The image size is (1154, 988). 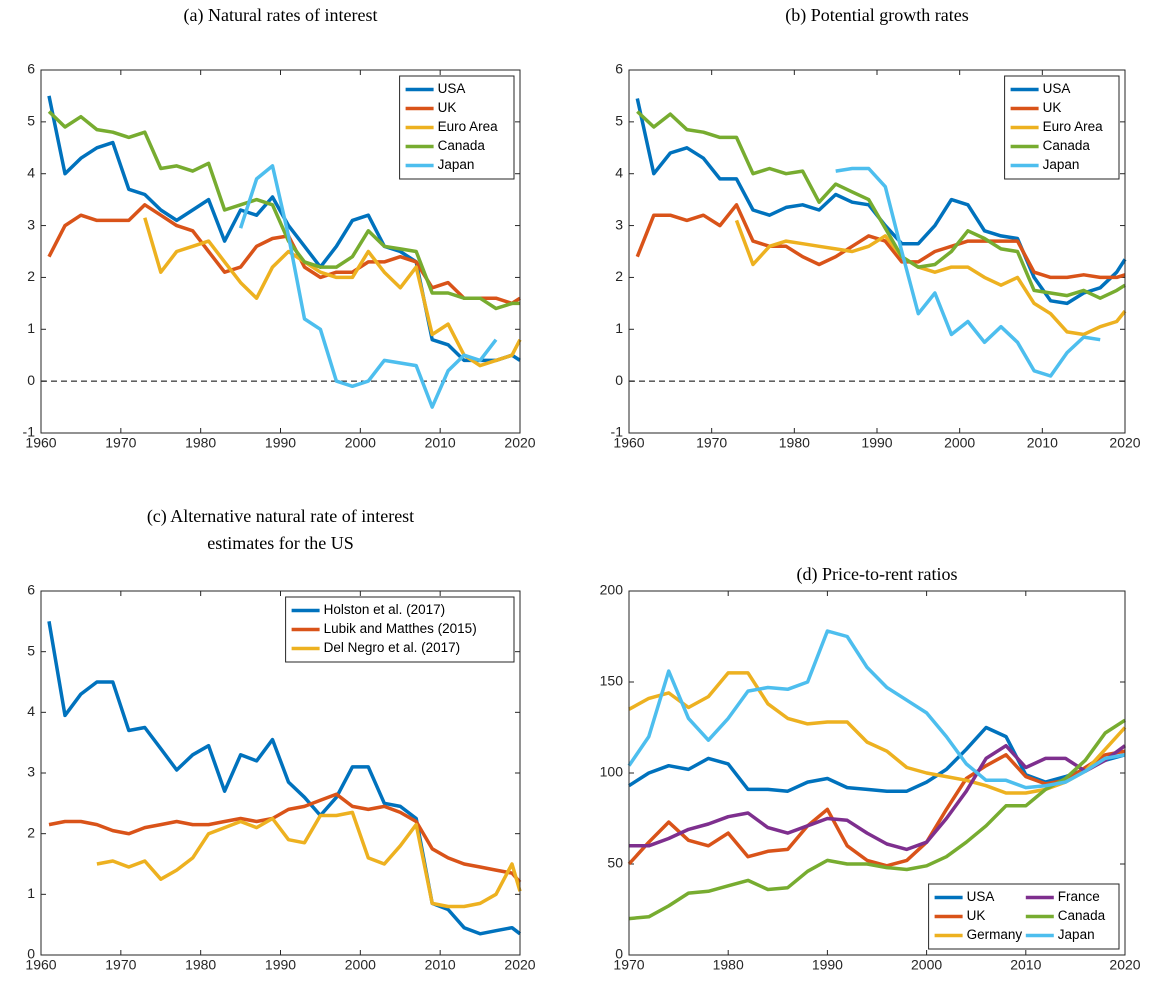 What do you see at coordinates (615, 863) in the screenshot?
I see `y-tick-label: 50` at bounding box center [615, 863].